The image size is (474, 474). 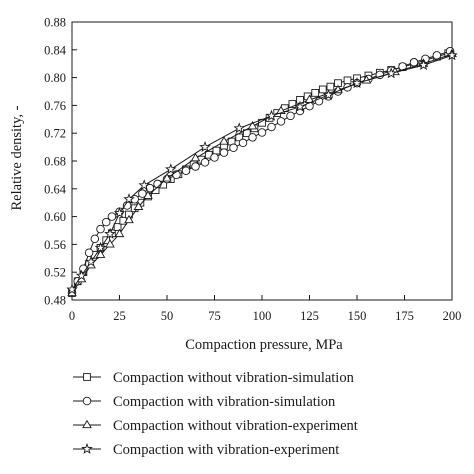 I want to click on x-tick-label: 200, so click(x=452, y=316).